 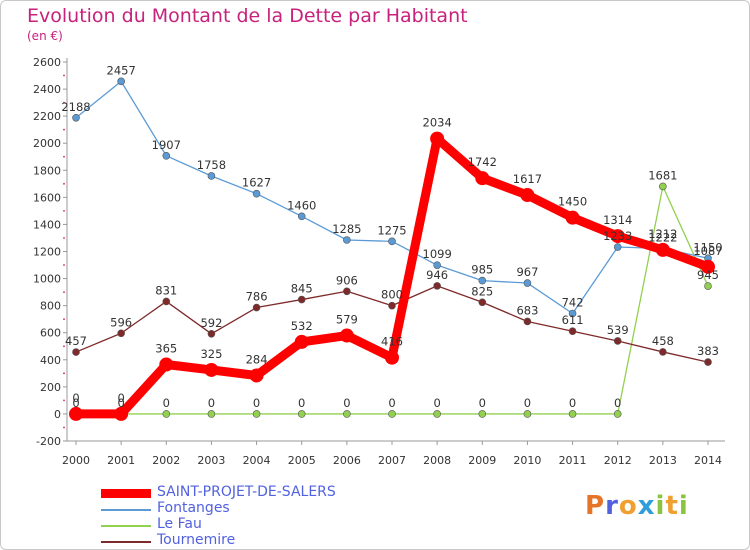 I want to click on data-label-tournemire: 458, so click(x=663, y=341).